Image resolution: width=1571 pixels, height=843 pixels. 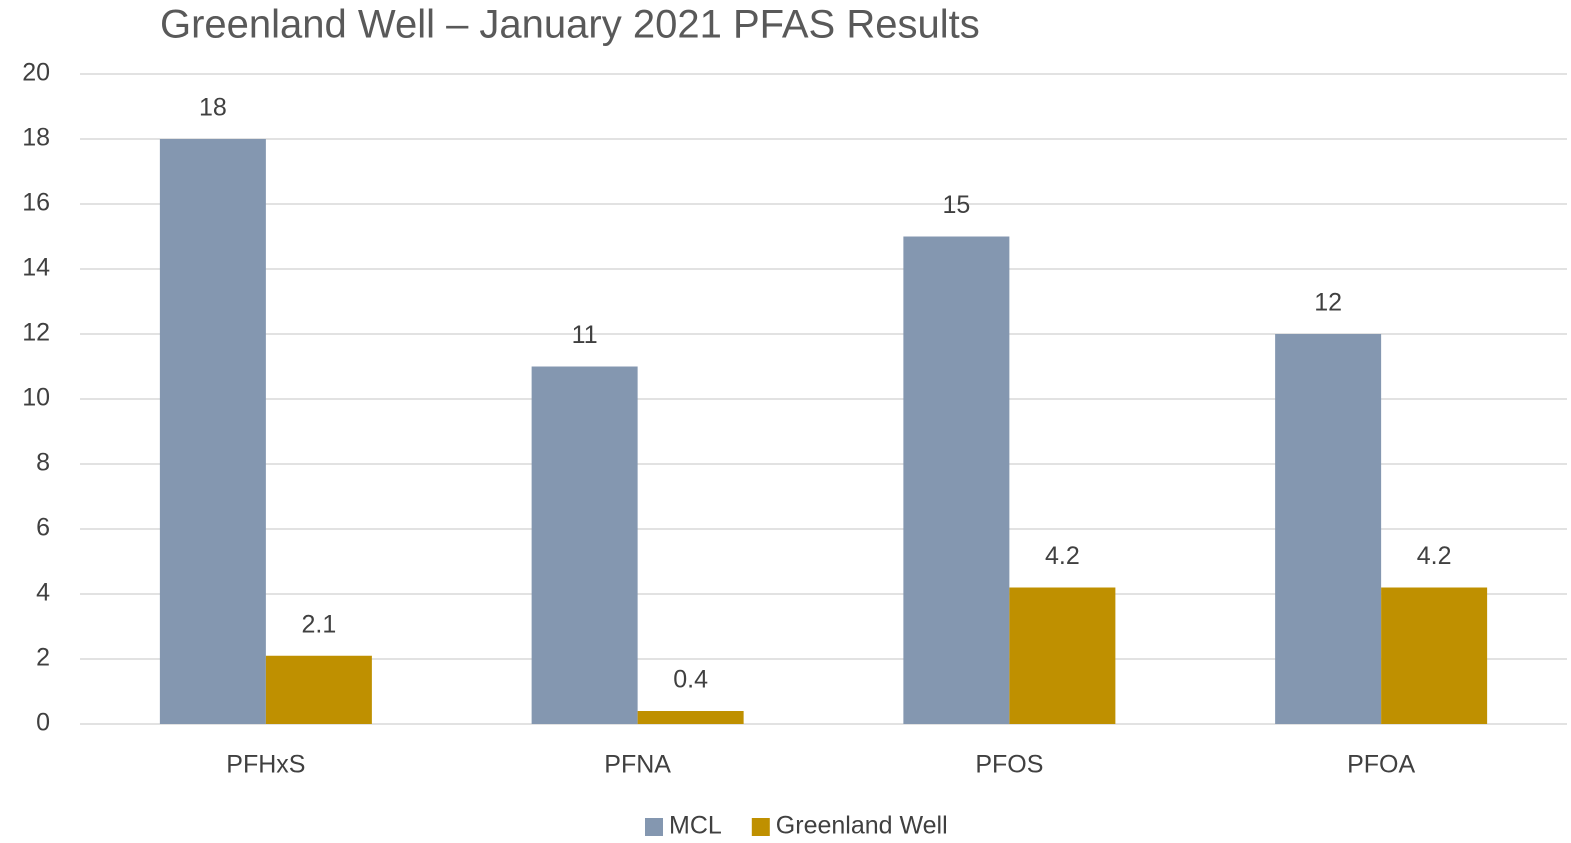 I want to click on y-tick-label: 0, so click(x=43, y=723).